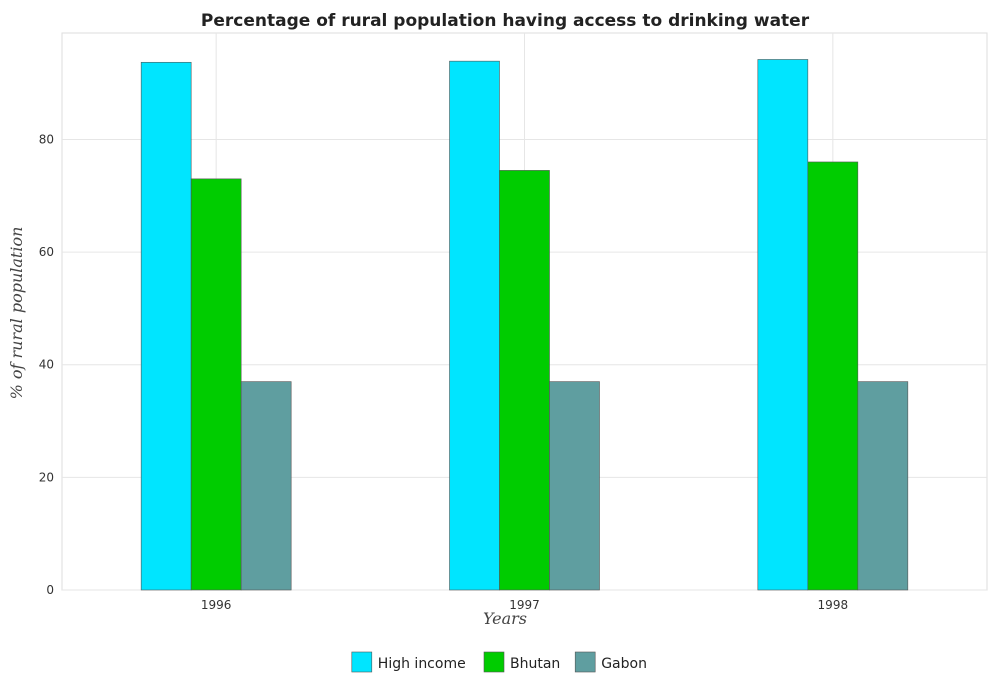 The width and height of the screenshot is (992, 700). What do you see at coordinates (833, 605) in the screenshot?
I see `x-tick-label: 1998` at bounding box center [833, 605].